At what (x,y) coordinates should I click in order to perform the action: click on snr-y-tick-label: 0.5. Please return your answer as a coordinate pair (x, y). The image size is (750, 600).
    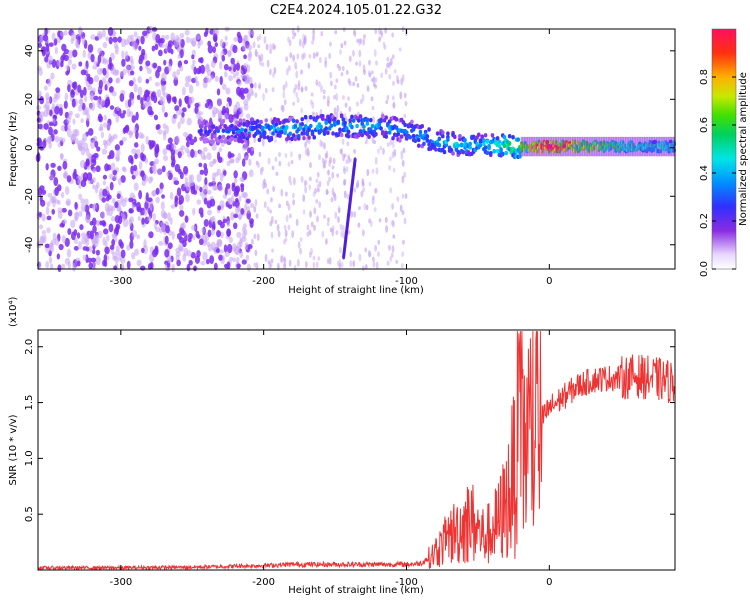
    Looking at the image, I should click on (29, 514).